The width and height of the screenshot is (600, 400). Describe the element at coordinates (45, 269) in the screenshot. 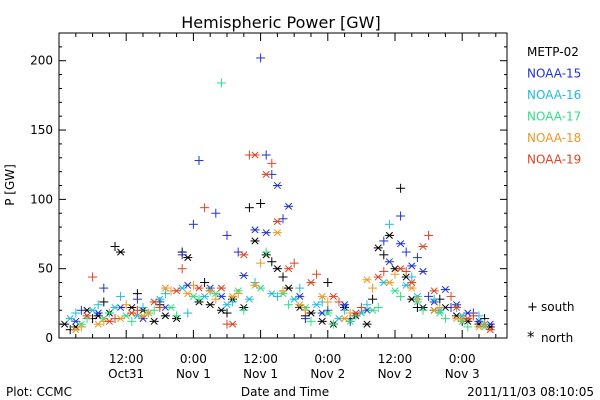

I see `y-tick-label: 50` at that location.